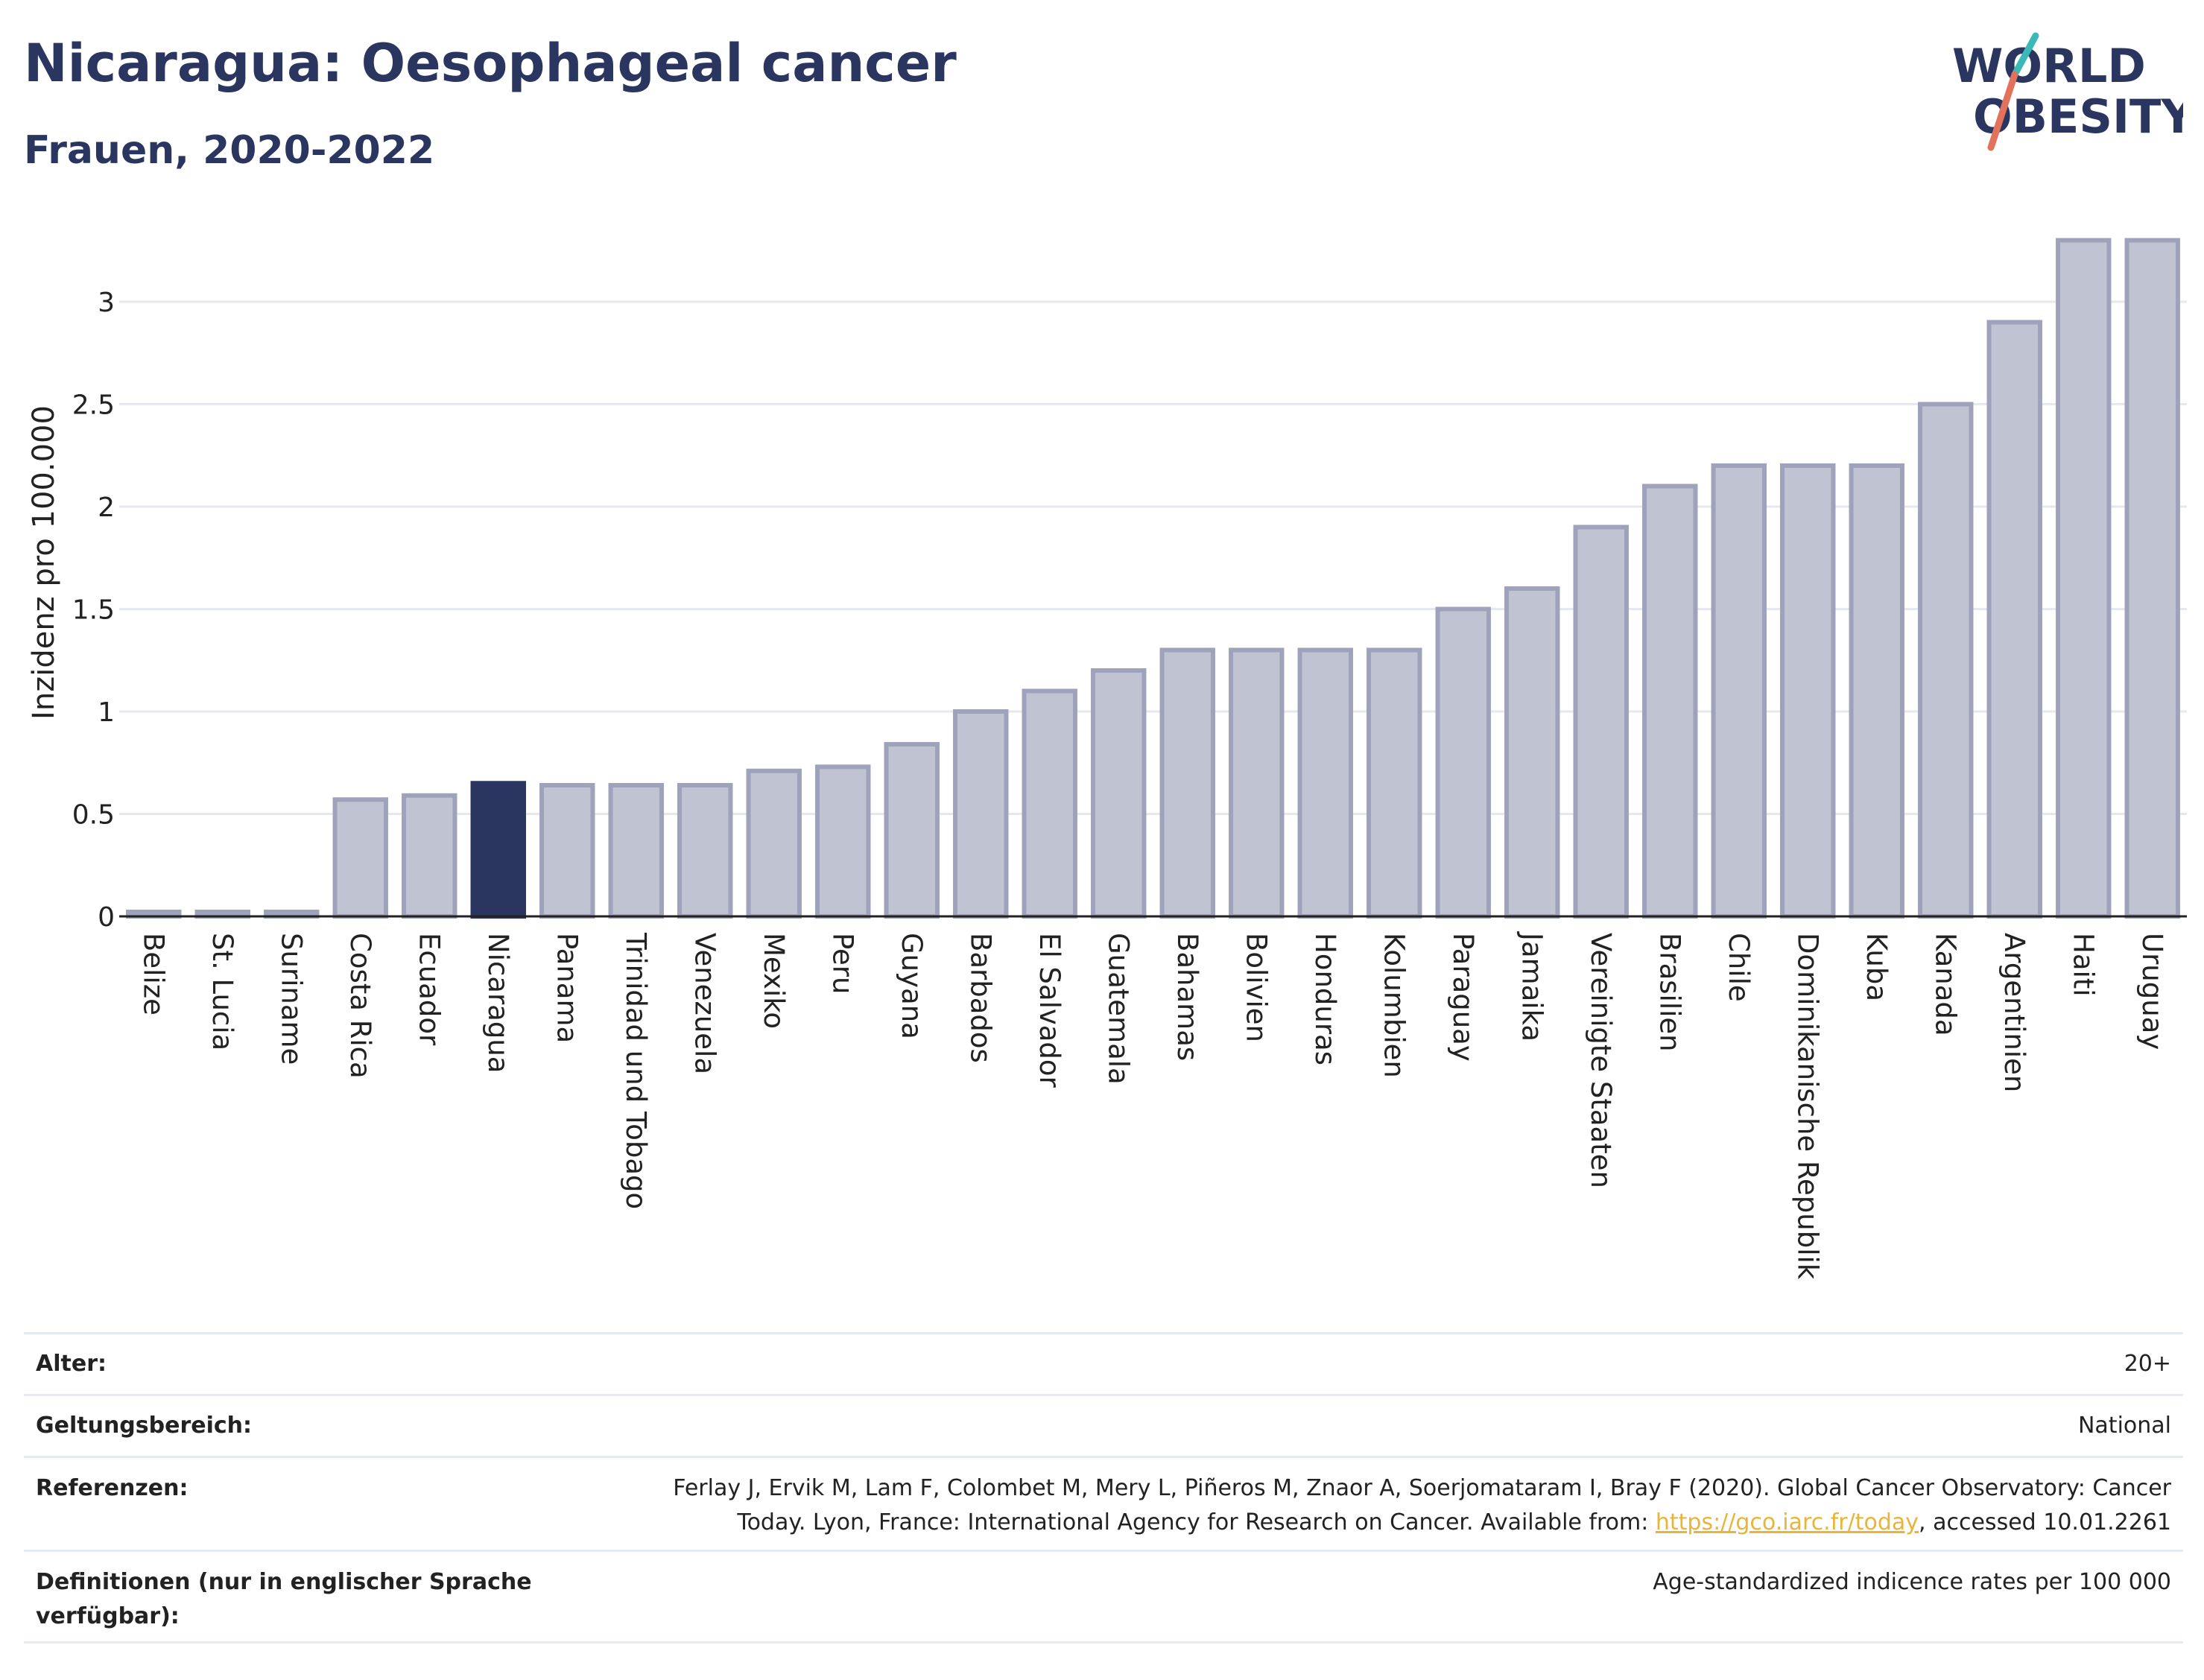 The height and width of the screenshot is (1680, 2204). Describe the element at coordinates (636, 1070) in the screenshot. I see `x-tick-label: Trinidad und Tobago` at that location.